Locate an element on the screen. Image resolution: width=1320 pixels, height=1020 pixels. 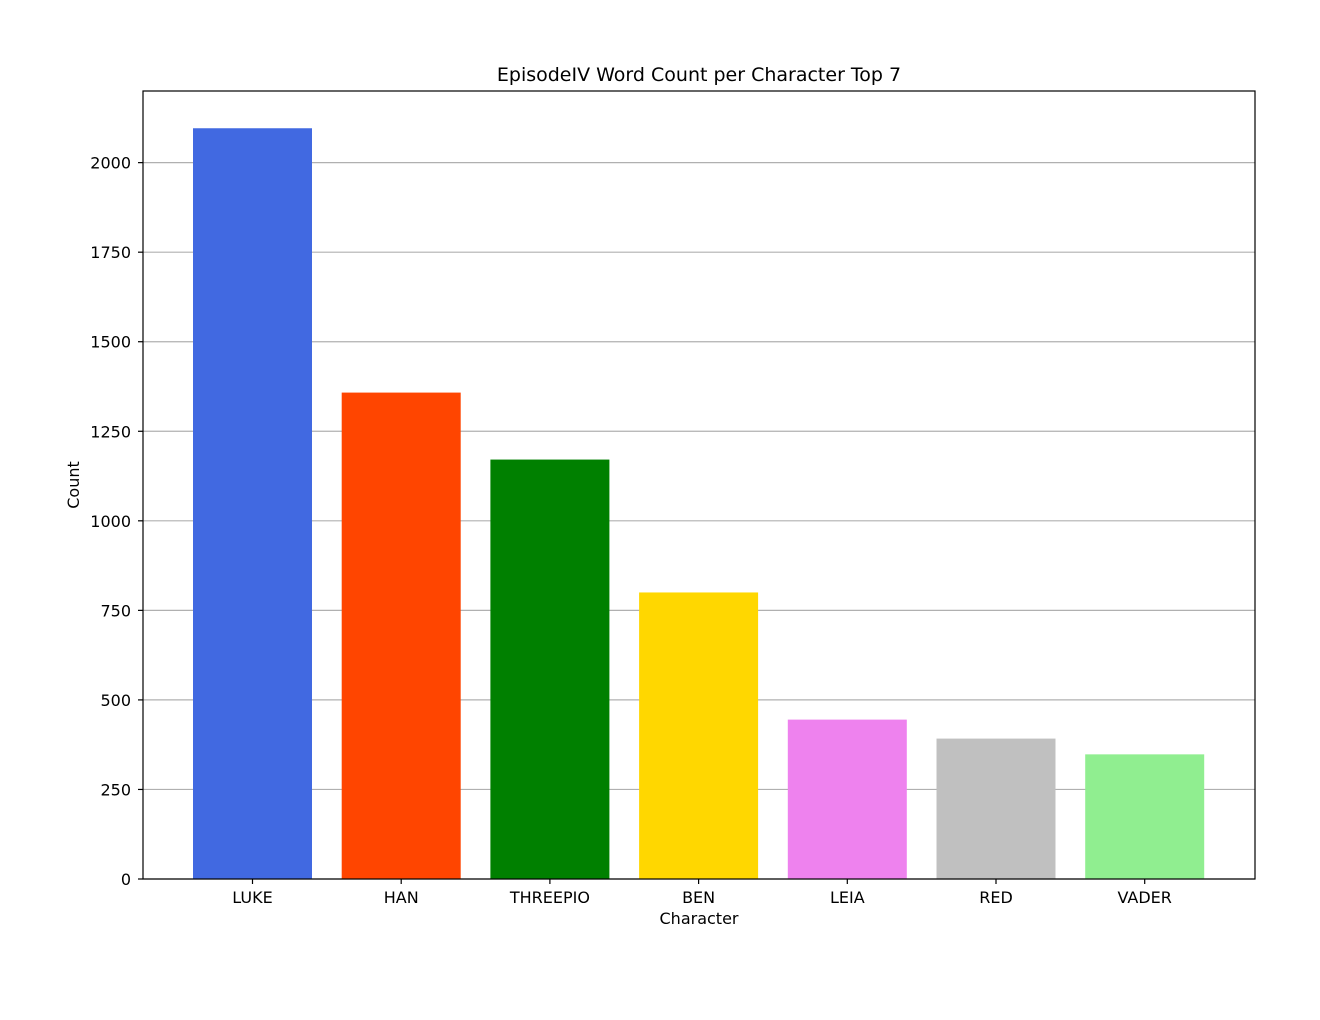
x-axis-label: Character is located at coordinates (699, 918).